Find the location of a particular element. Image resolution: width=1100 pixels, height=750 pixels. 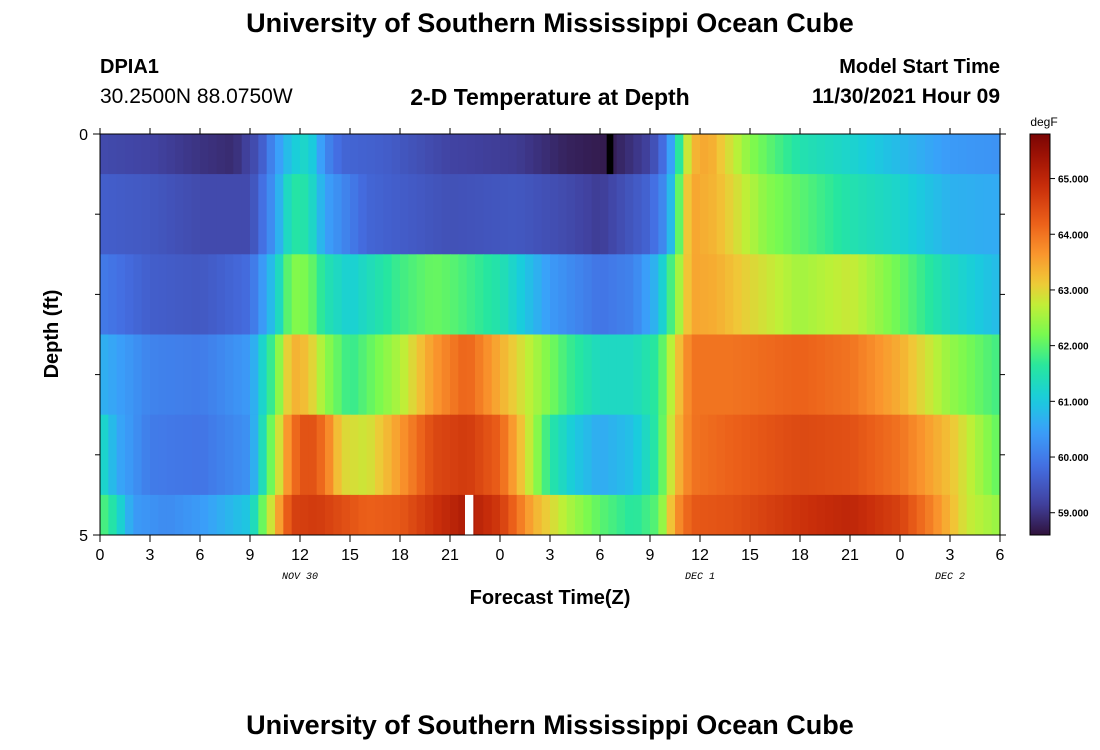

x-tick-label: 21 is located at coordinates (450, 555).